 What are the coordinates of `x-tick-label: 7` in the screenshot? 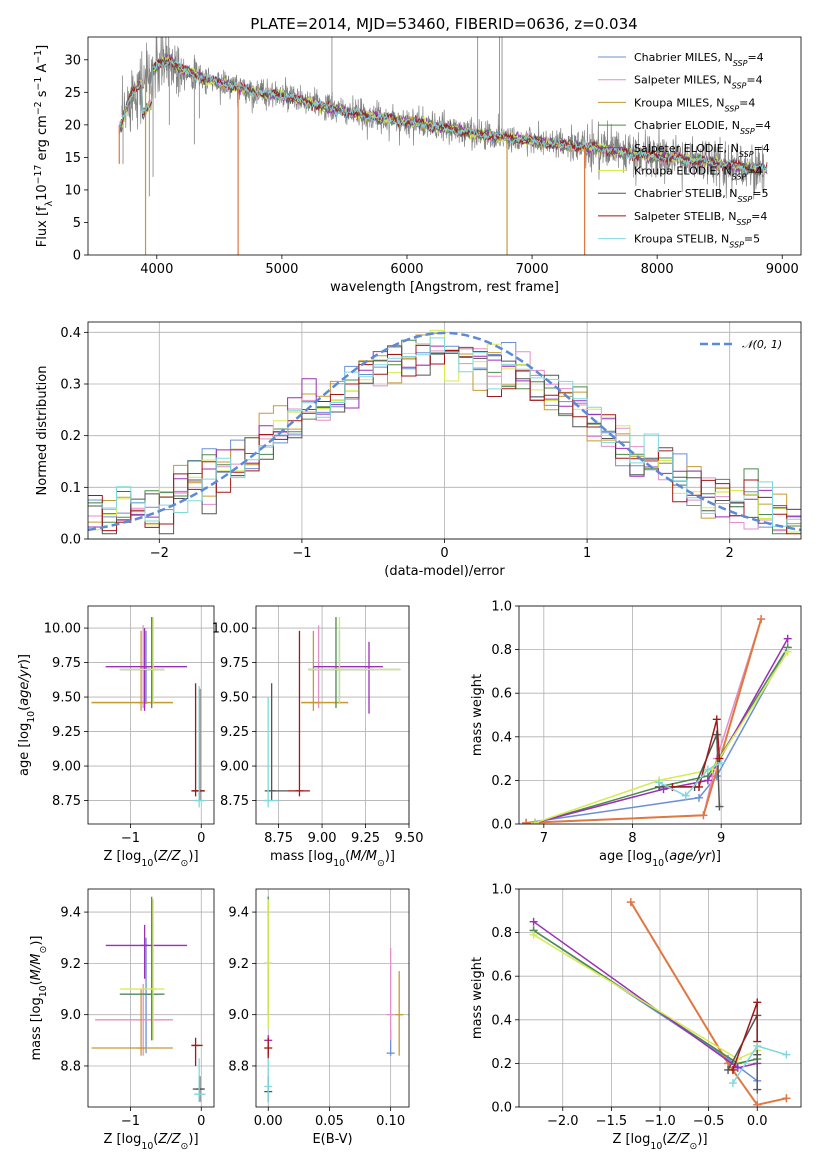 It's located at (544, 838).